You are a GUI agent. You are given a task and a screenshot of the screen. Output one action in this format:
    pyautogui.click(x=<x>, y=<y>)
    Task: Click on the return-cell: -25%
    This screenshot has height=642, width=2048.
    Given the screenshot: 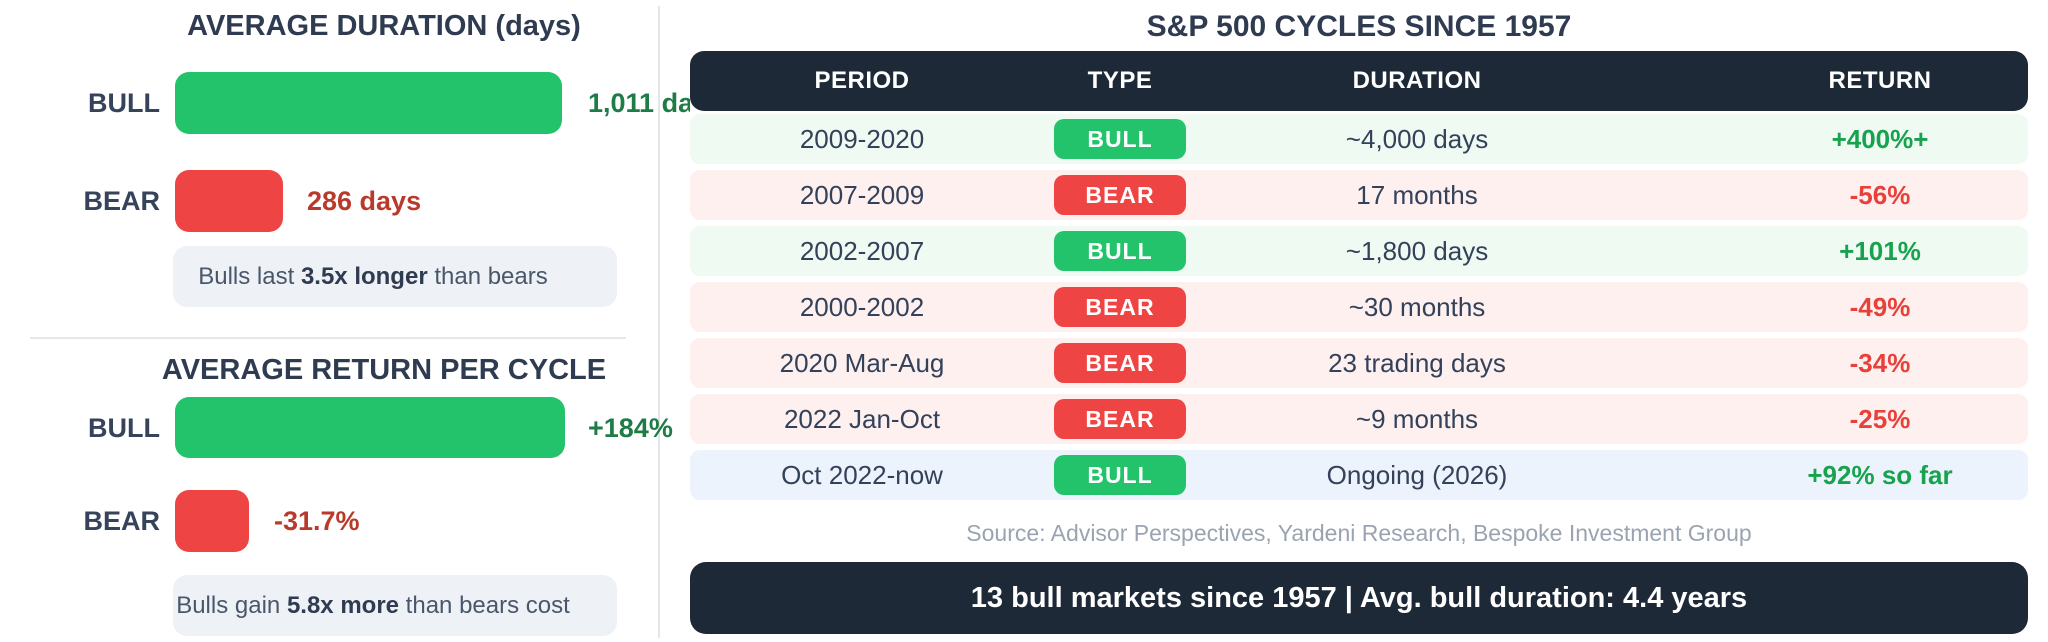 What is the action you would take?
    pyautogui.click(x=1880, y=419)
    